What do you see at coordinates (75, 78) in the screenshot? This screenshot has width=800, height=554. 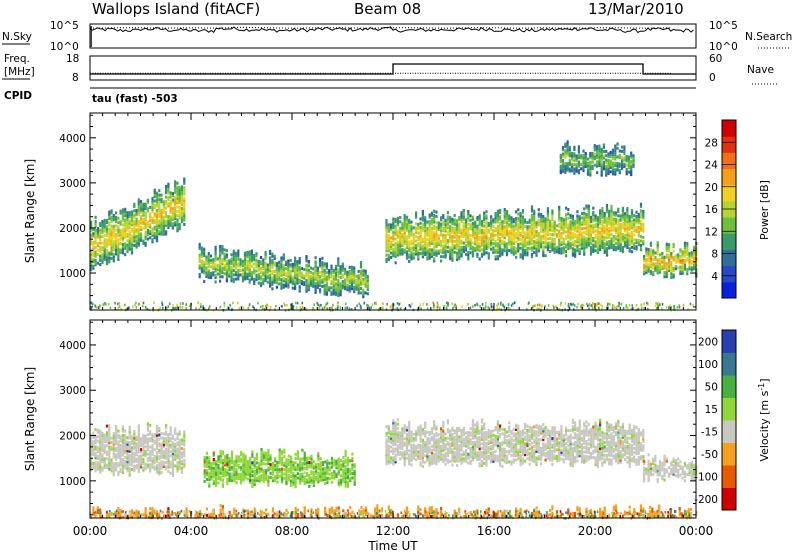 I see `freq-left-tick-bottom: 8` at bounding box center [75, 78].